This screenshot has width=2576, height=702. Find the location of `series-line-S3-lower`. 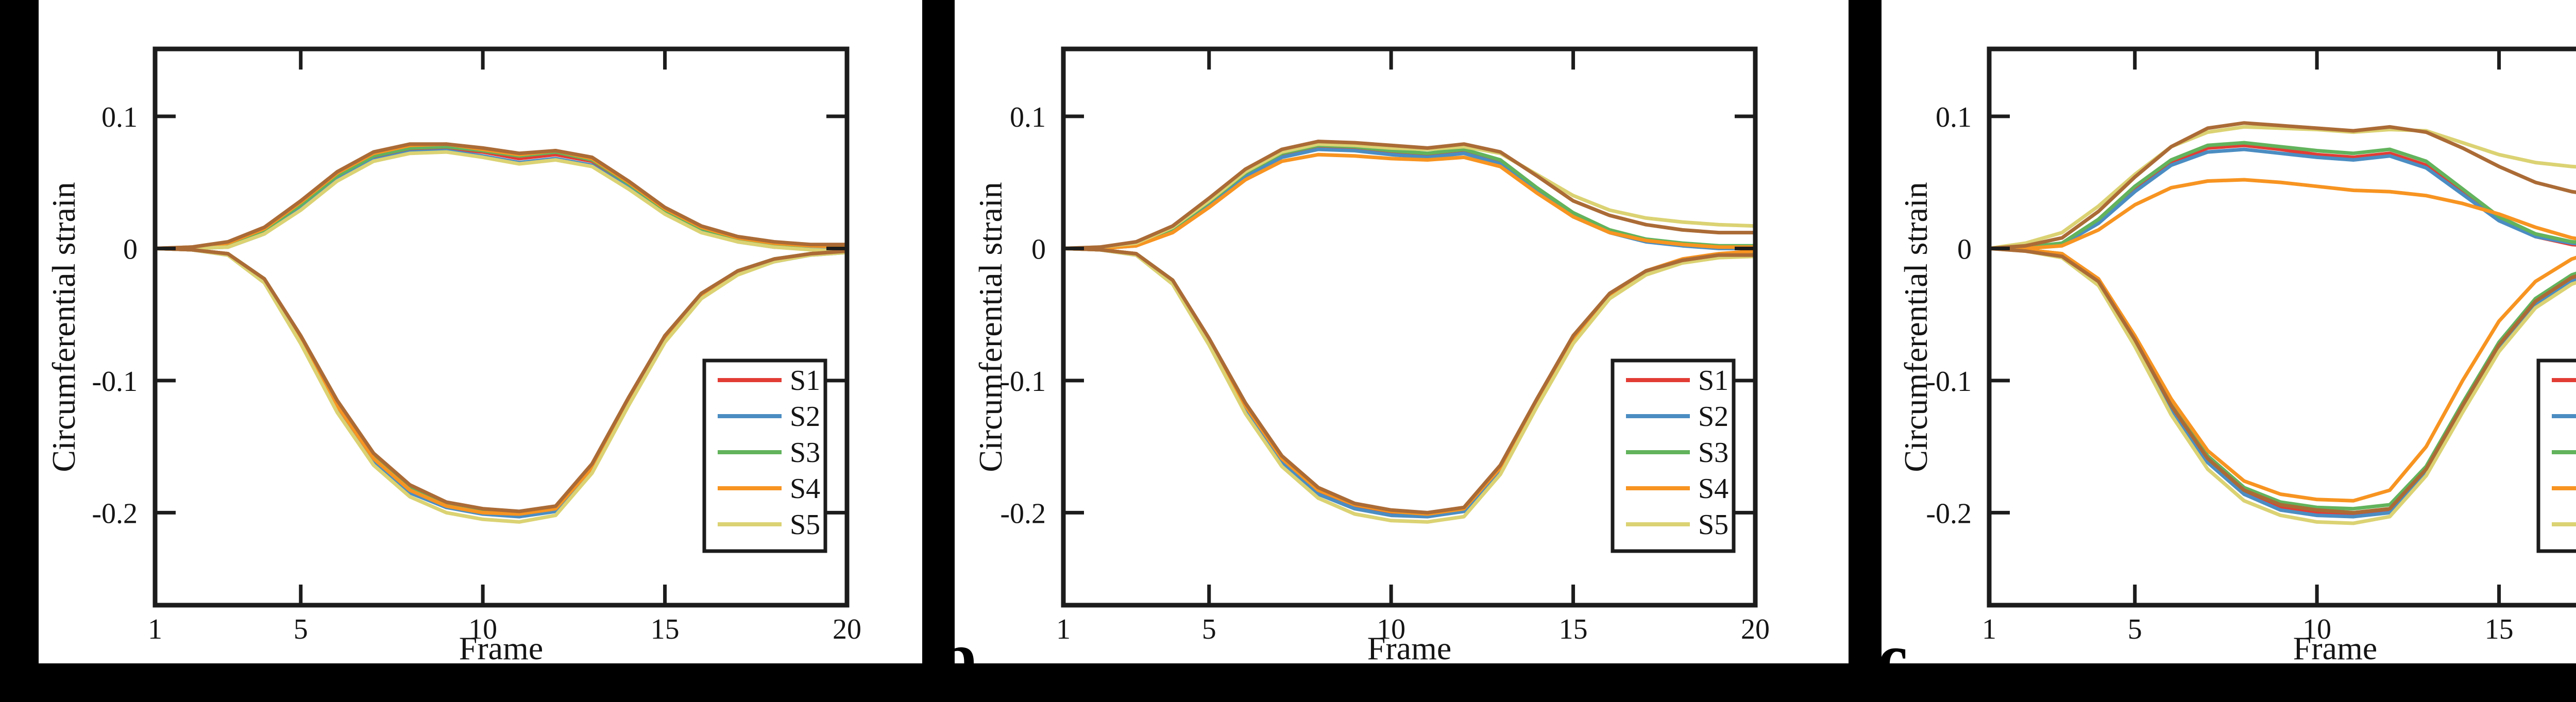

series-line-S3-lower is located at coordinates (2281, 378).